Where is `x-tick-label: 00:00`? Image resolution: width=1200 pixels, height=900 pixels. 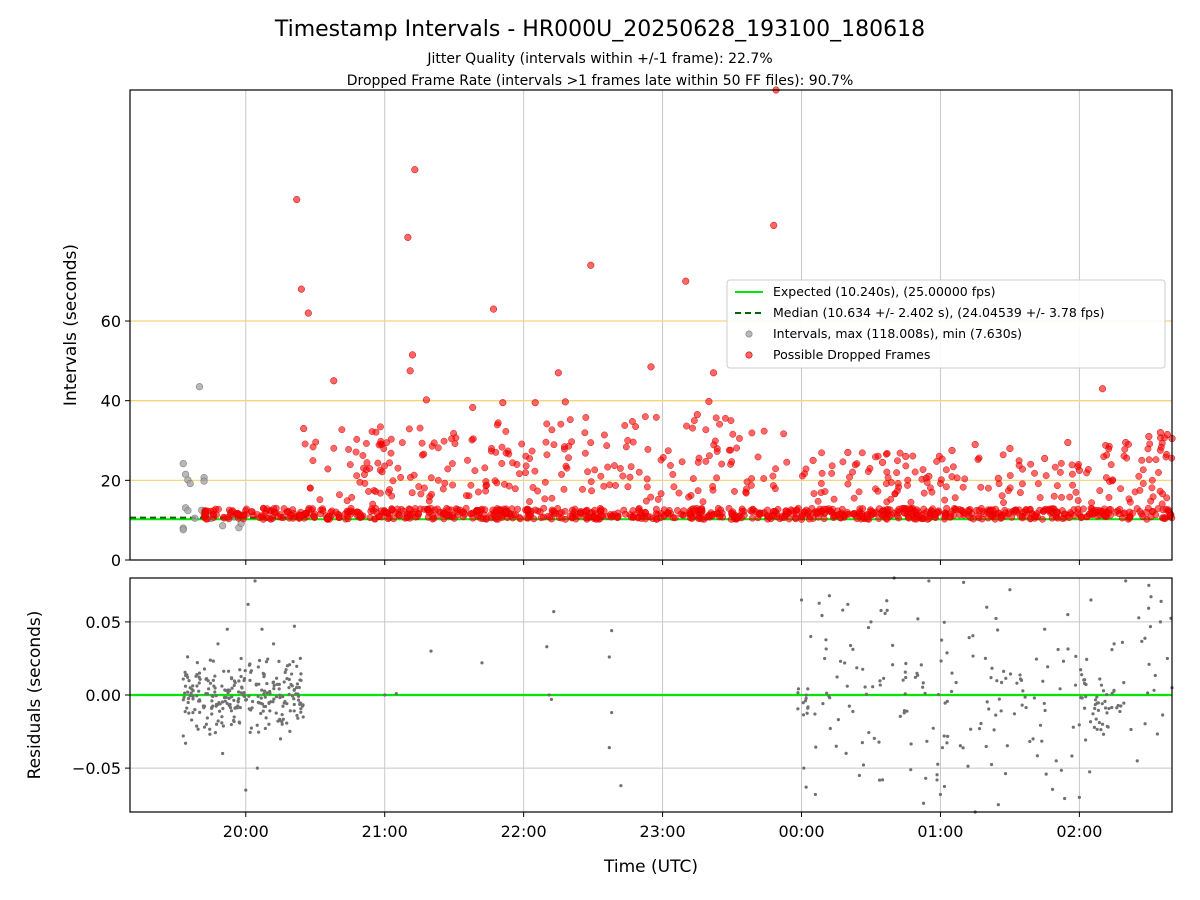
x-tick-label: 00:00 is located at coordinates (801, 831).